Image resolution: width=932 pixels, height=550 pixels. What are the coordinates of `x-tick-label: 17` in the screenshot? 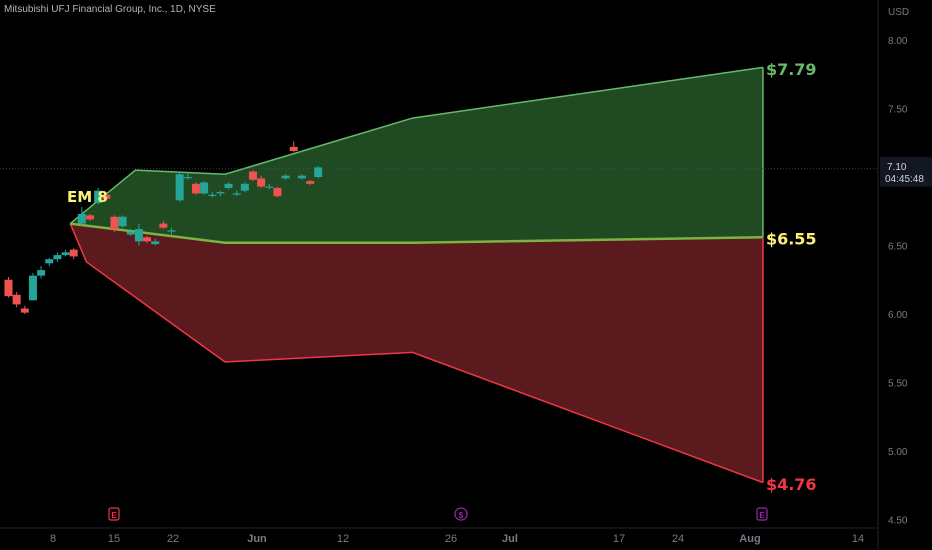 It's located at (619, 539).